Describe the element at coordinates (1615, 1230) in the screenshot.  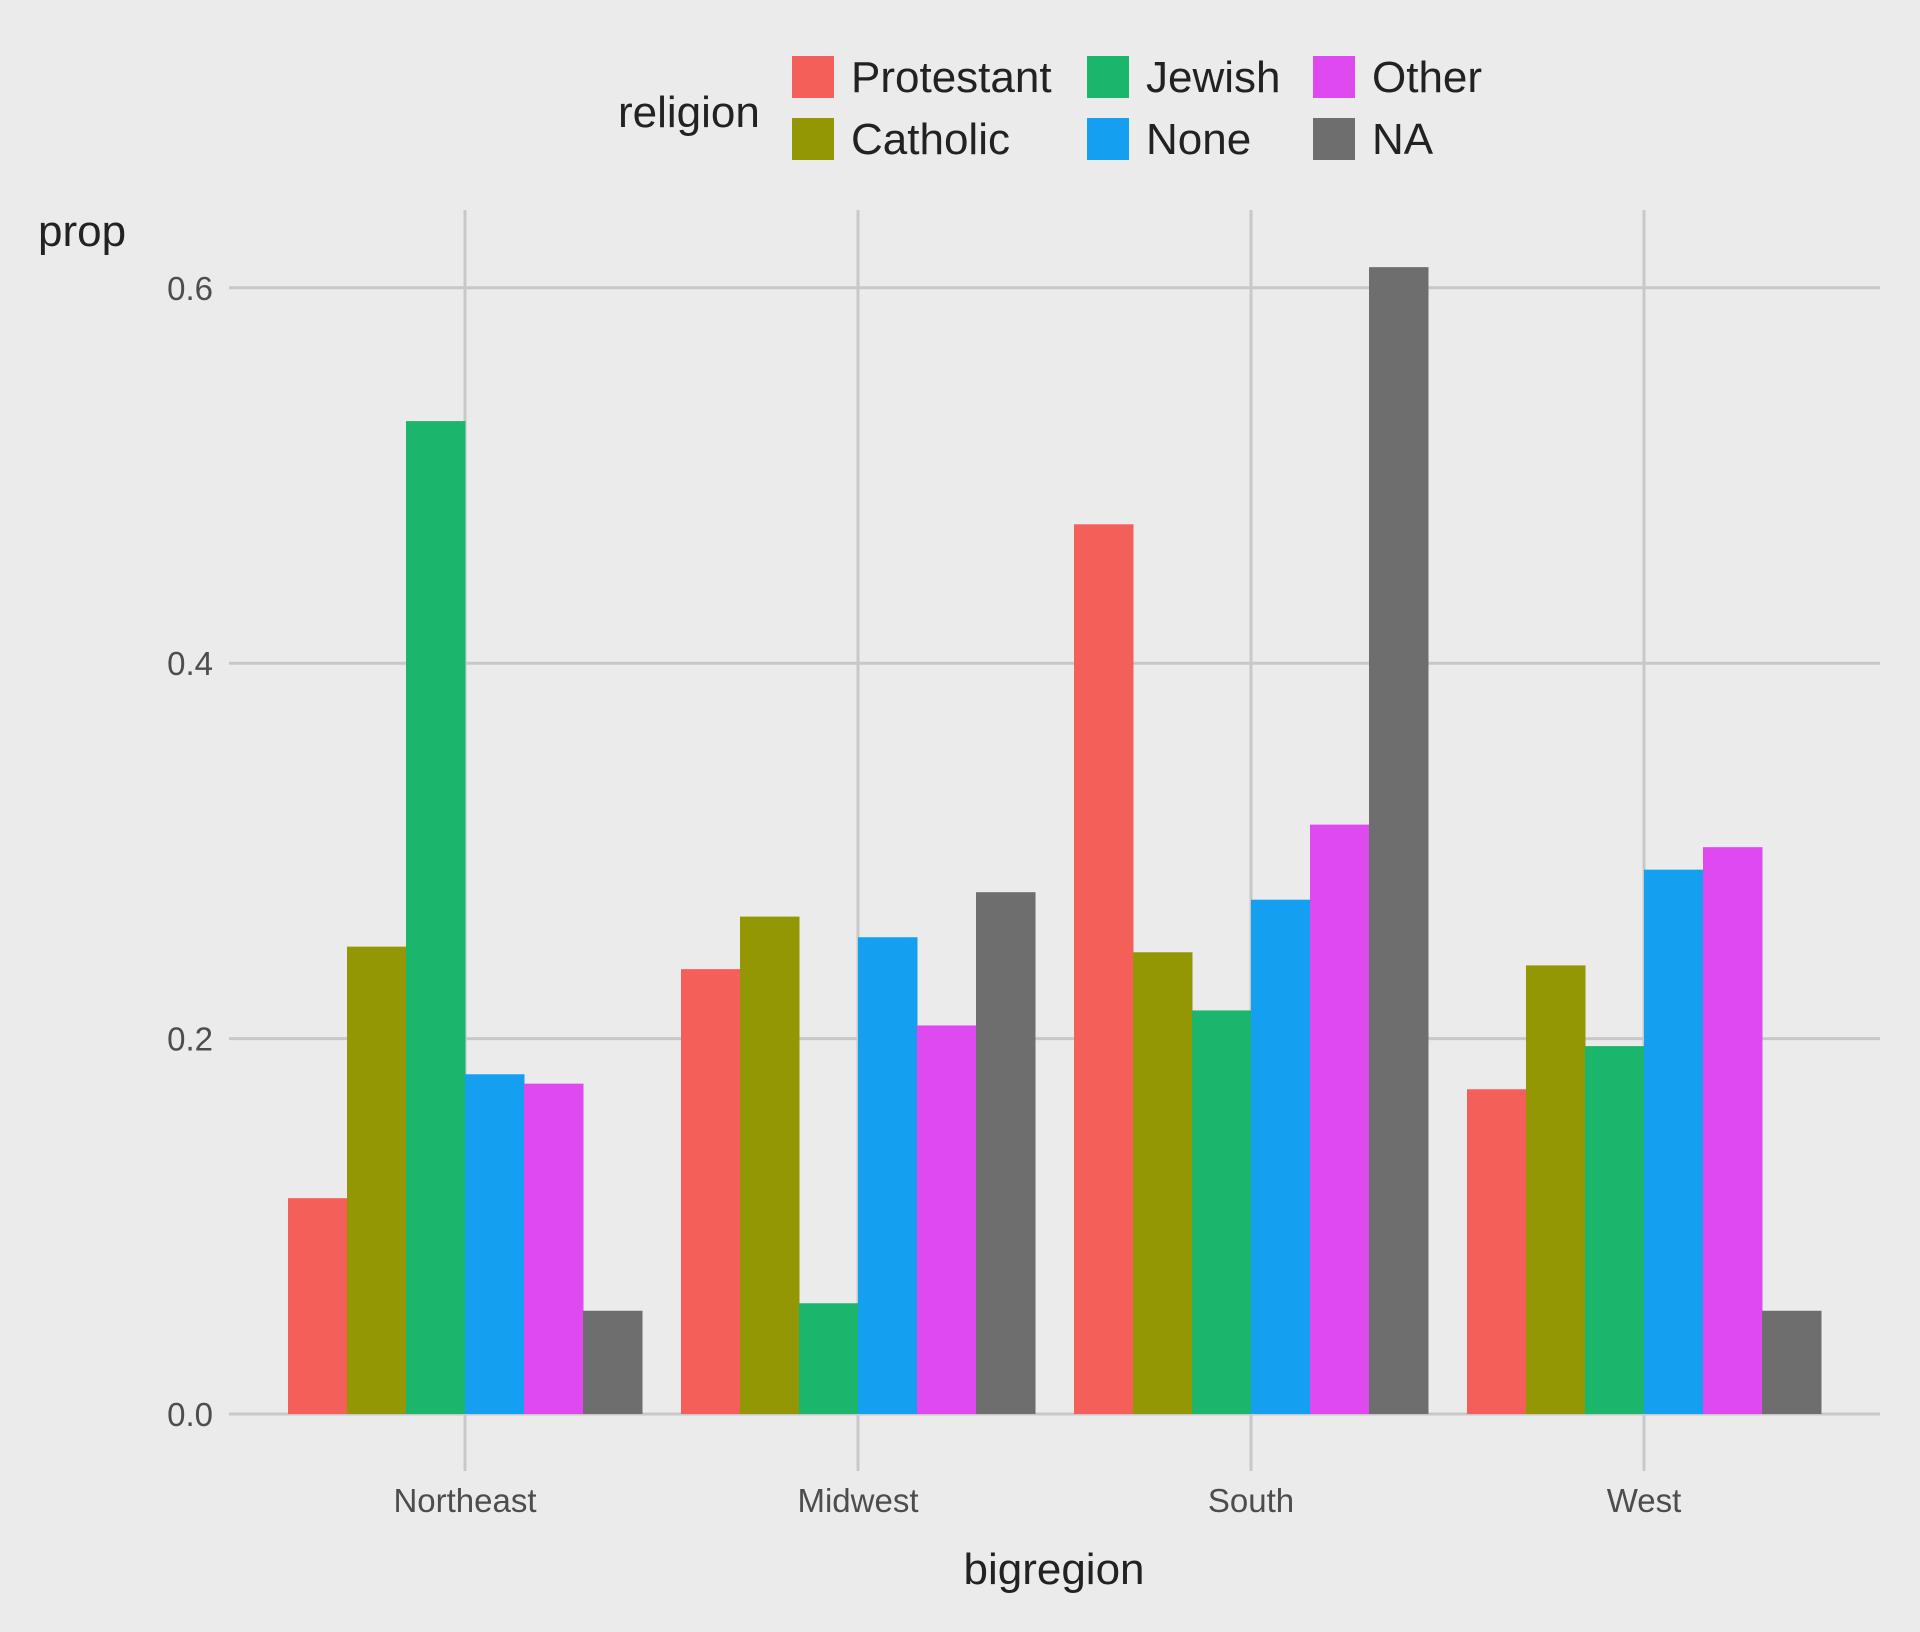
I see `bar-west-jewish` at that location.